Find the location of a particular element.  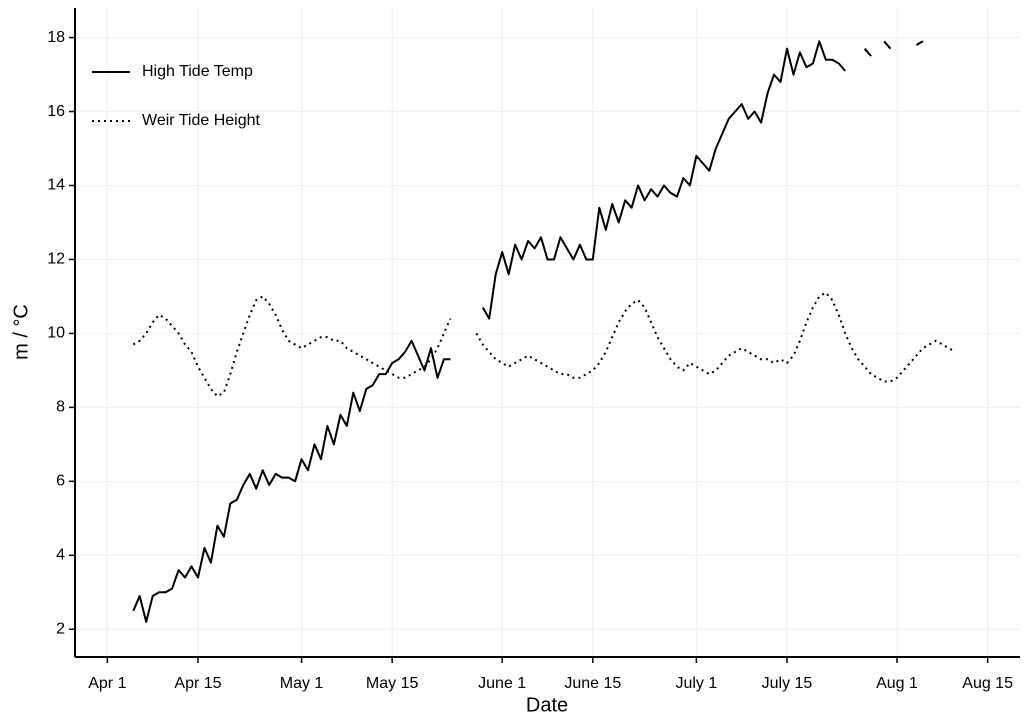

legend-label: High Tide Temp is located at coordinates (197, 71).